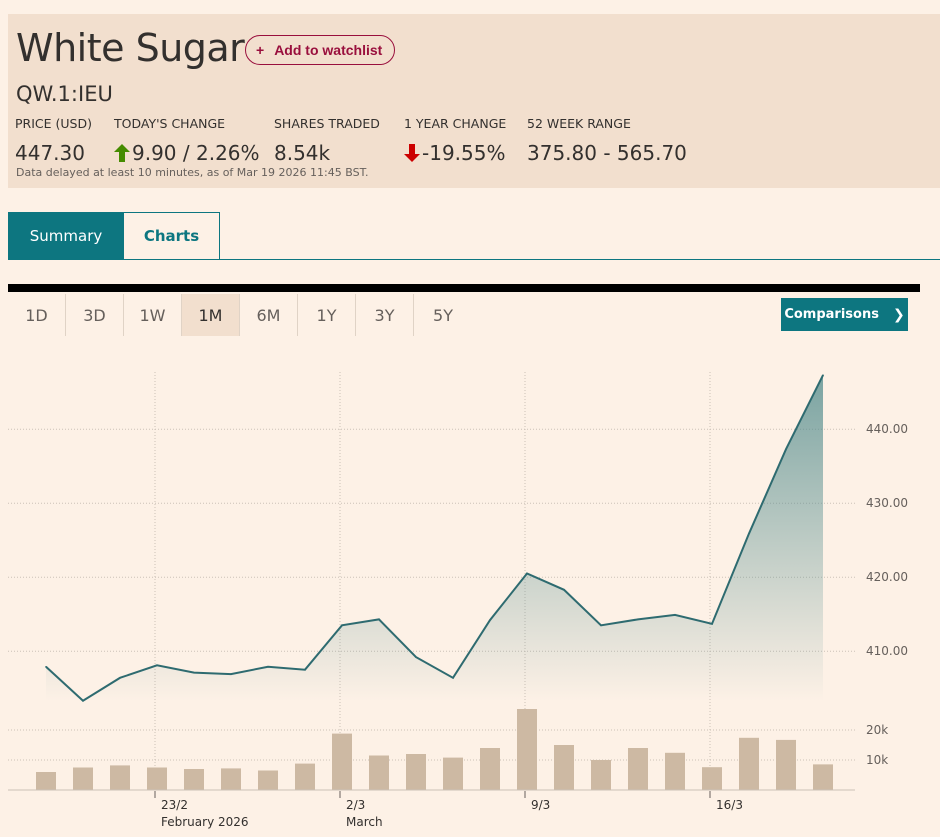  What do you see at coordinates (364, 822) in the screenshot?
I see `x-tick-sublabel: March` at bounding box center [364, 822].